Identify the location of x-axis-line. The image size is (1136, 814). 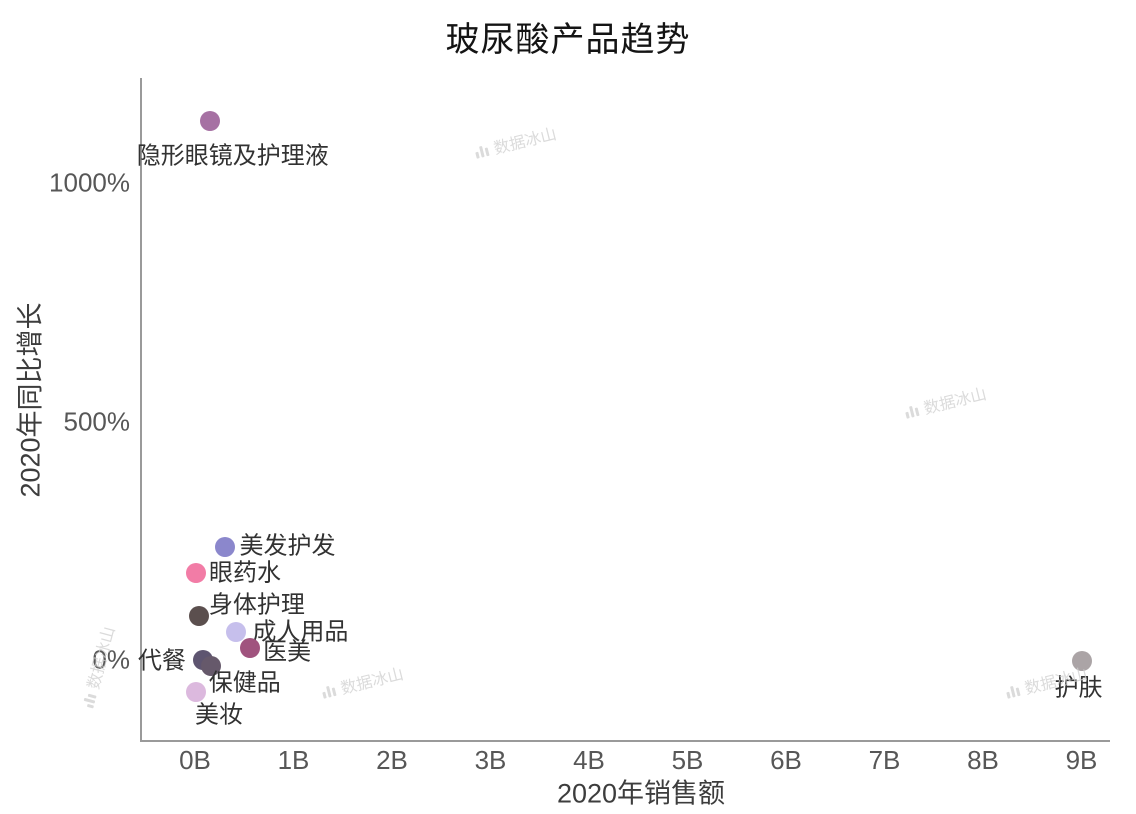
(625, 741).